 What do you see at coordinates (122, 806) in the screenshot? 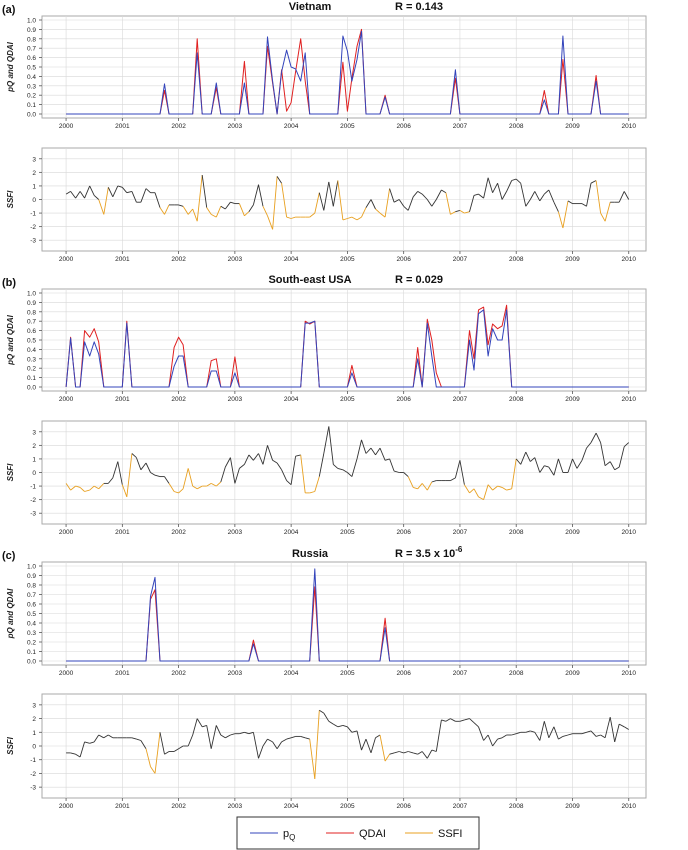
I see `panel-c-bottom-xtick-label: 2001` at bounding box center [122, 806].